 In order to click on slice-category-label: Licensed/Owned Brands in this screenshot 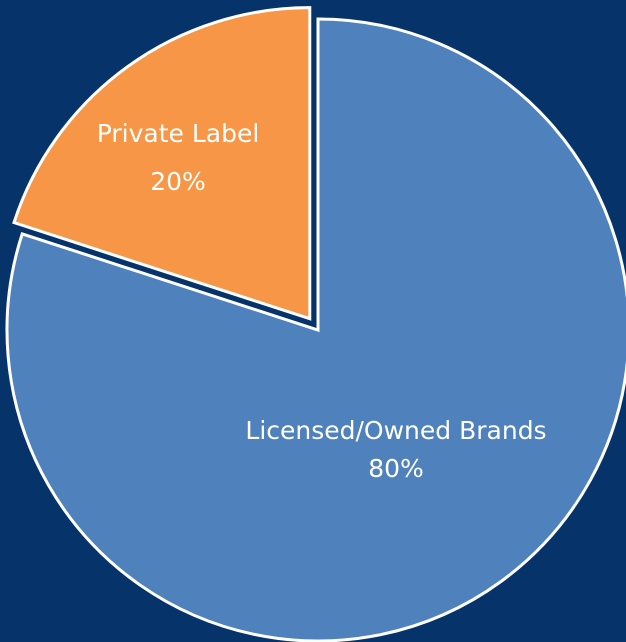, I will do `click(395, 430)`.